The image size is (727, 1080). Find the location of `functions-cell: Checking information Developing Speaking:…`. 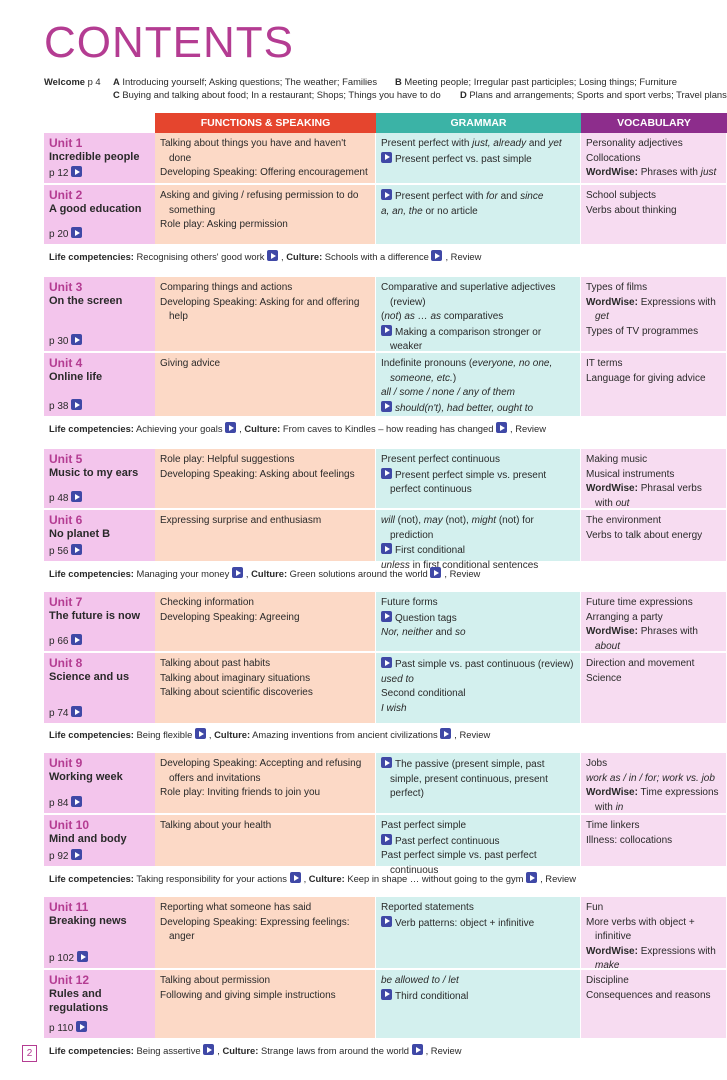

functions-cell: Checking information Developing Speaking:… is located at coordinates (265, 622).